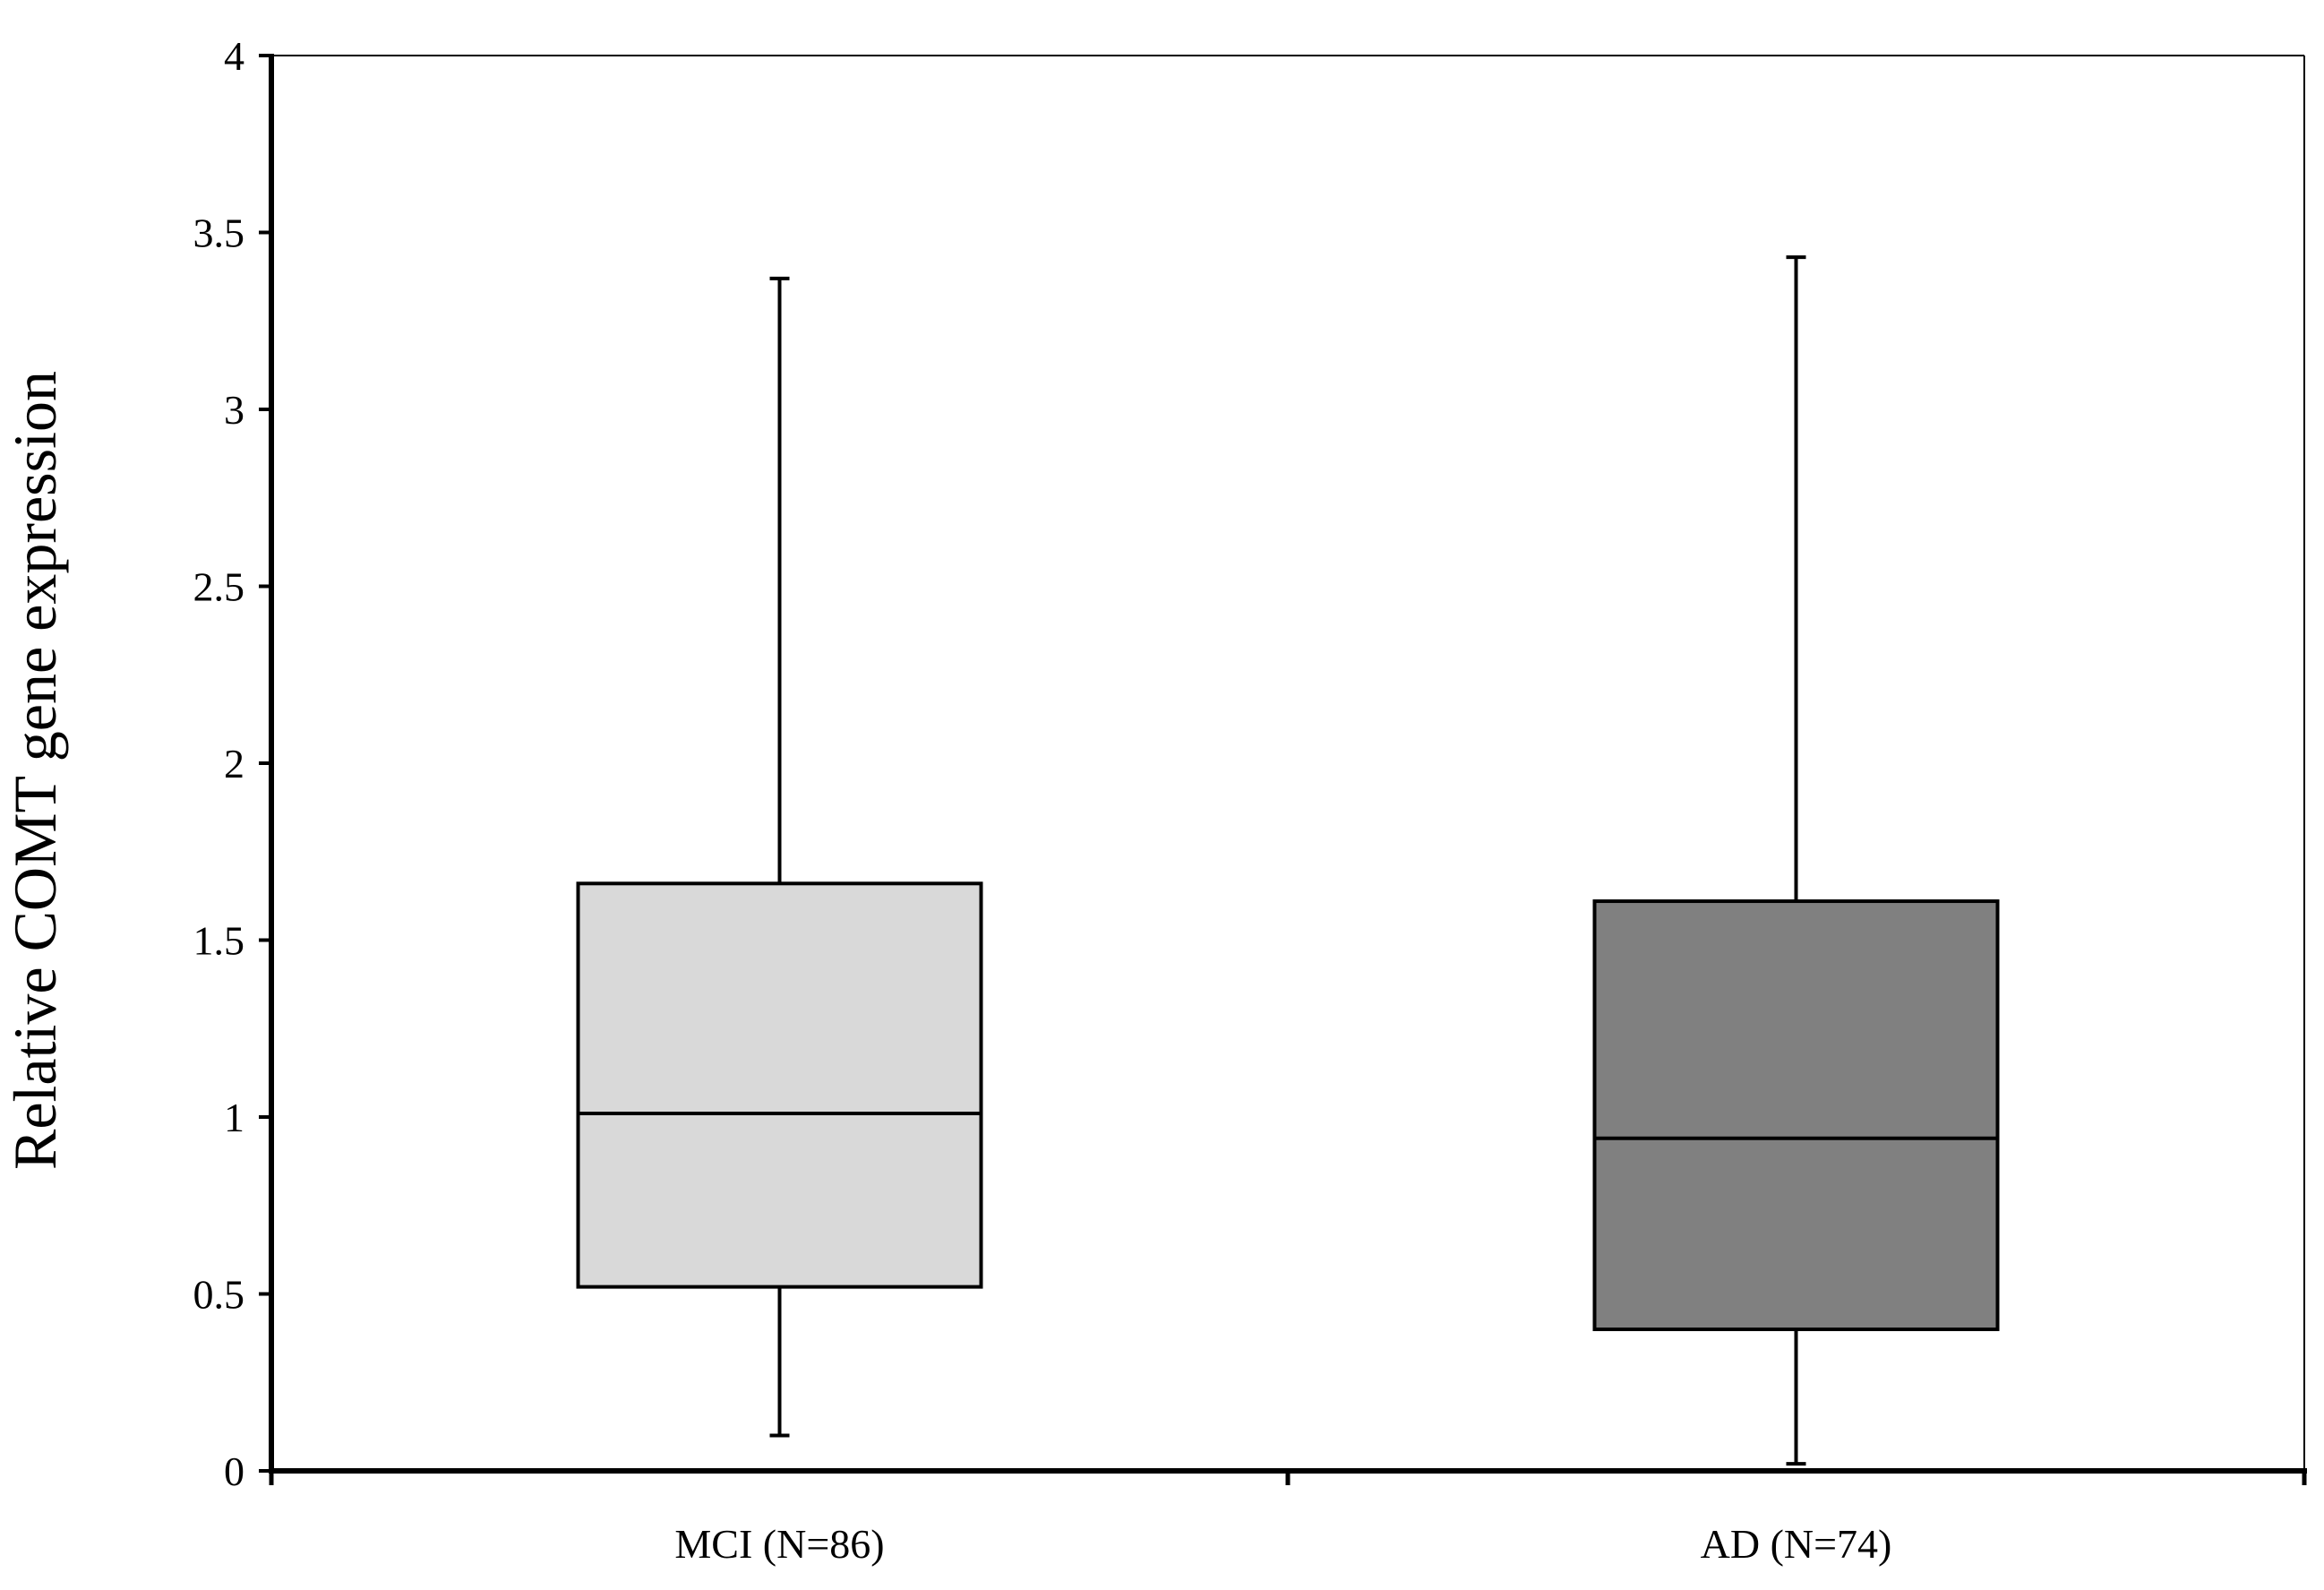 This screenshot has height=1590, width=2324. What do you see at coordinates (234, 1471) in the screenshot?
I see `y-tick-label: 0` at bounding box center [234, 1471].